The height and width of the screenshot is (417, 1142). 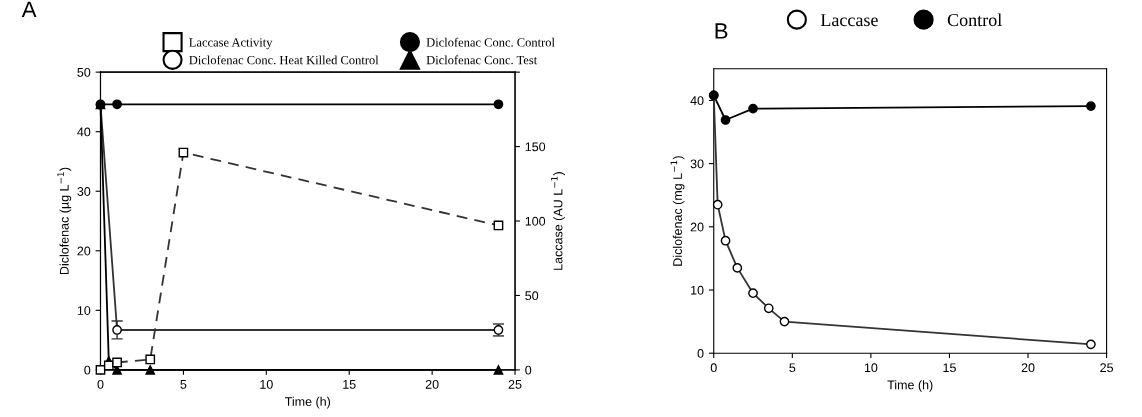 I want to click on y2-tick-label: 100, so click(x=535, y=221).